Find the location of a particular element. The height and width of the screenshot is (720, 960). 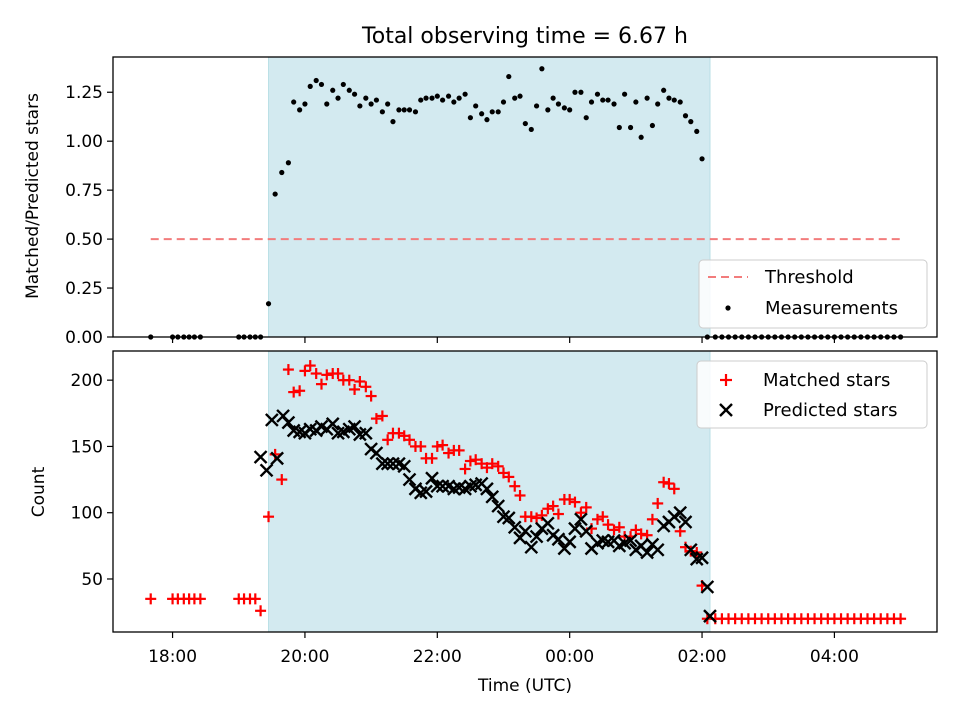

y-tick-label: 0.50 is located at coordinates (84, 240).